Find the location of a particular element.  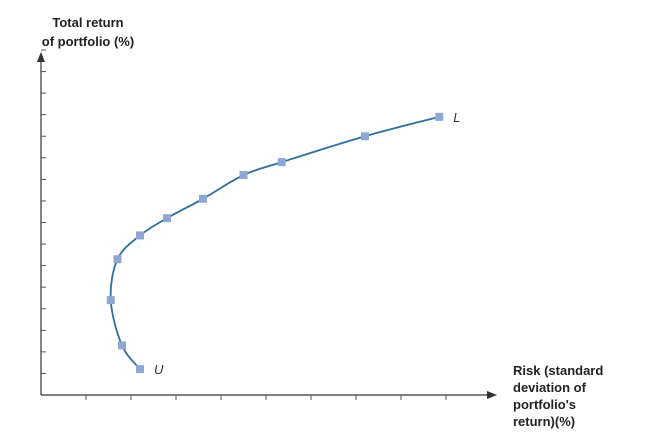

x-axis-arrow is located at coordinates (492, 395).